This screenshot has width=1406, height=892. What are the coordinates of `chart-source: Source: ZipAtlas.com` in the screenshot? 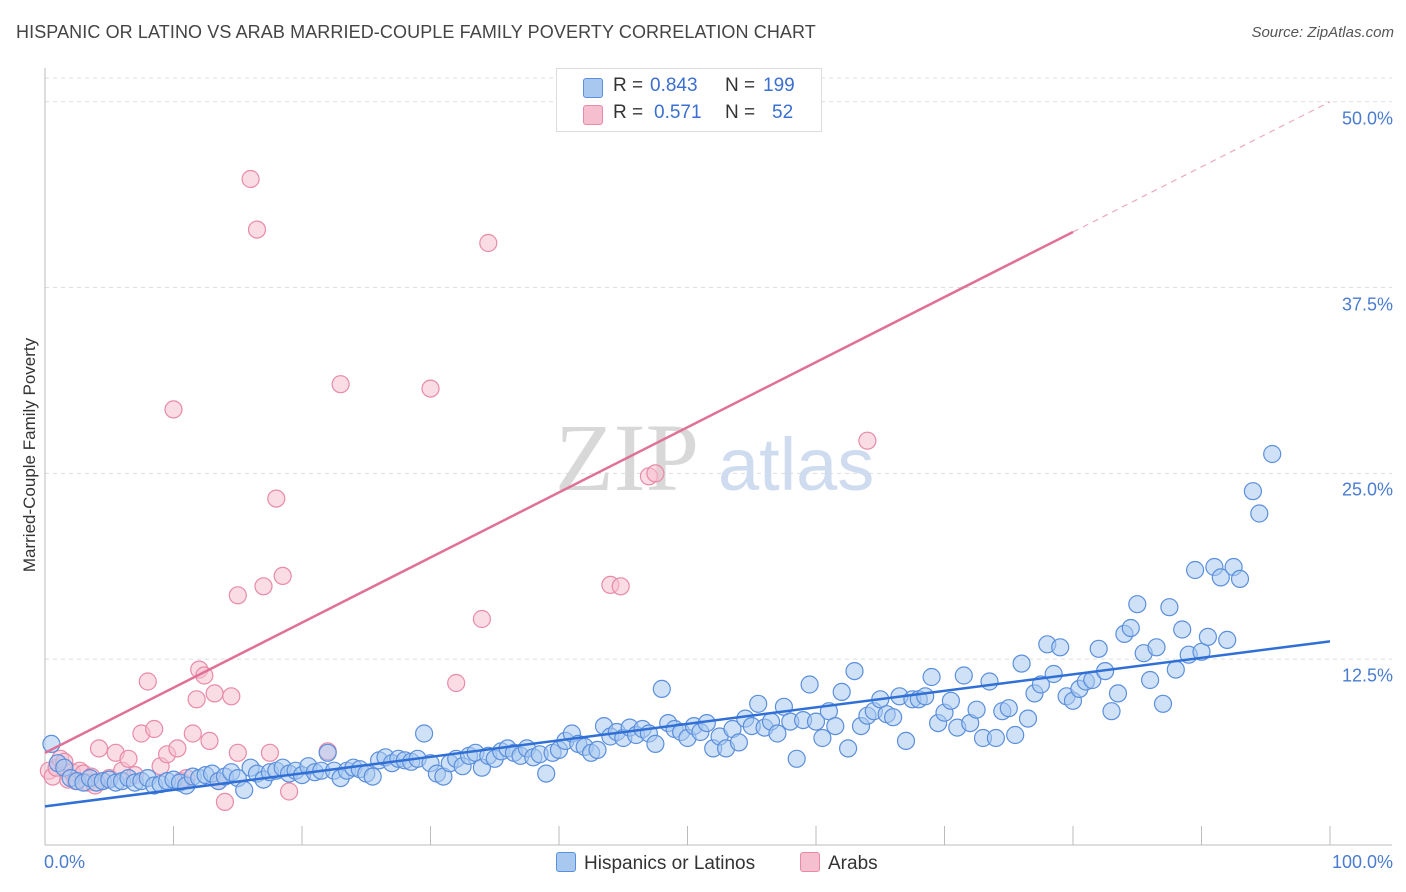 It's located at (1322, 32).